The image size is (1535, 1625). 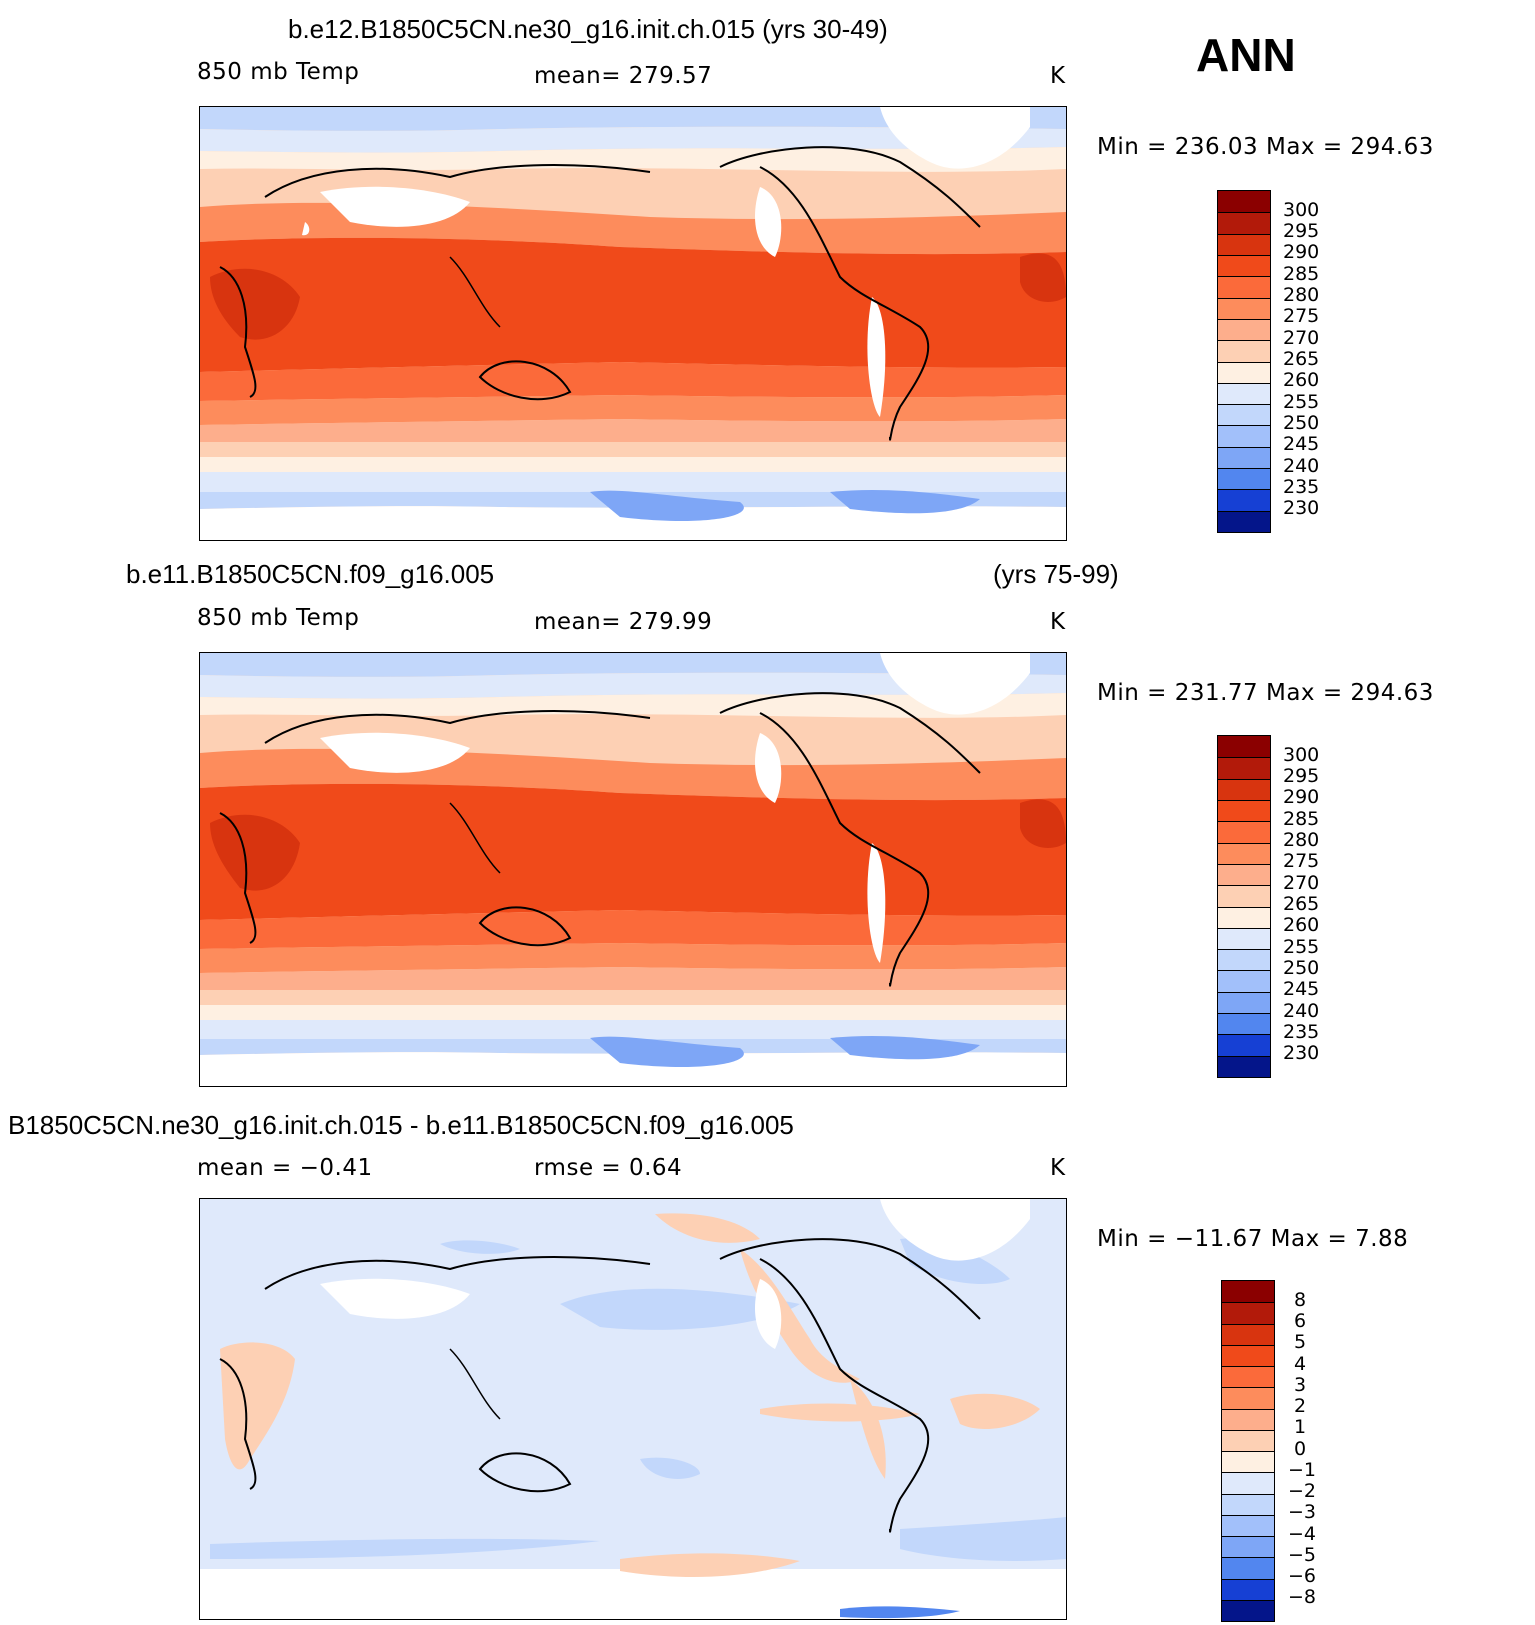 I want to click on panel3-tick-label: −2, so click(x=1302, y=1491).